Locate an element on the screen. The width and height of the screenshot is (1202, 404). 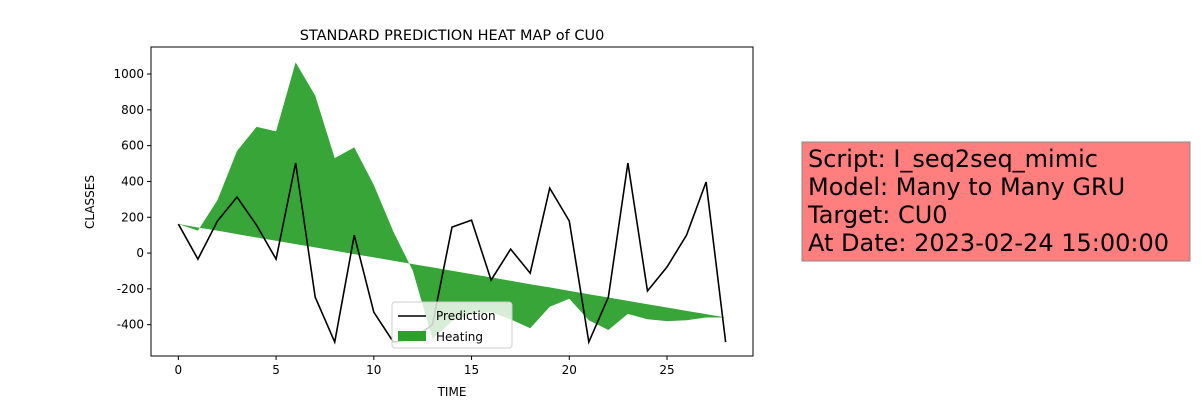
x-axis-label: TIME is located at coordinates (452, 392).